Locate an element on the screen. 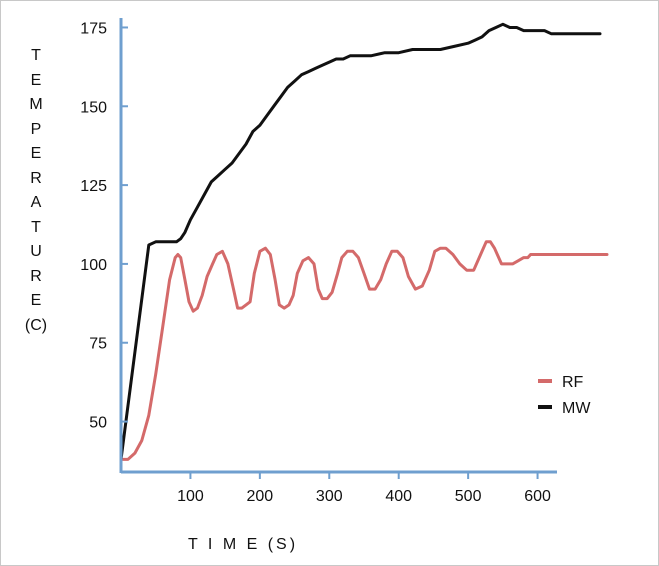 This screenshot has height=566, width=659. x-tick-label: 500 is located at coordinates (468, 496).